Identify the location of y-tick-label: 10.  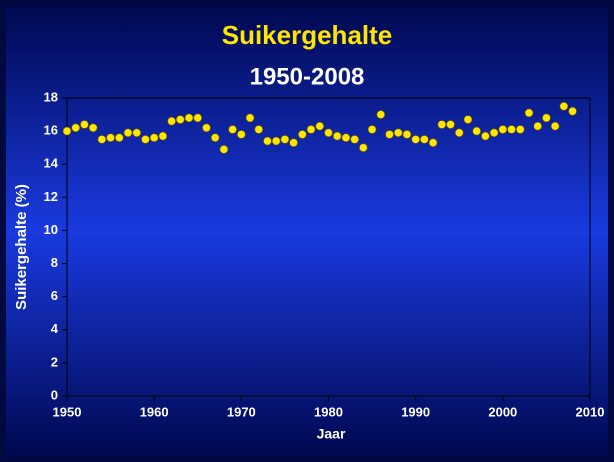
(51, 229).